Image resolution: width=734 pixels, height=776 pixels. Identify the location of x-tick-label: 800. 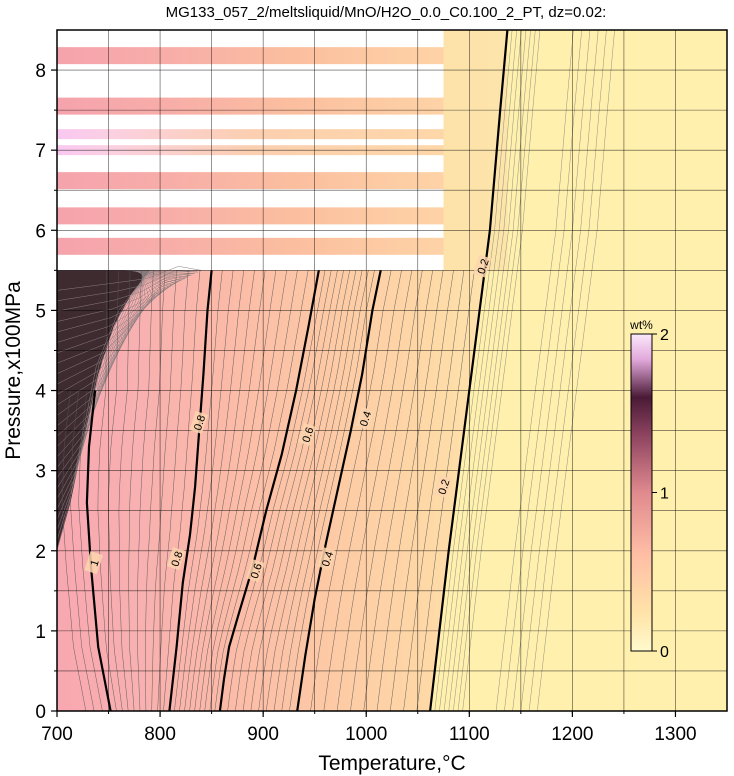
(160, 734).